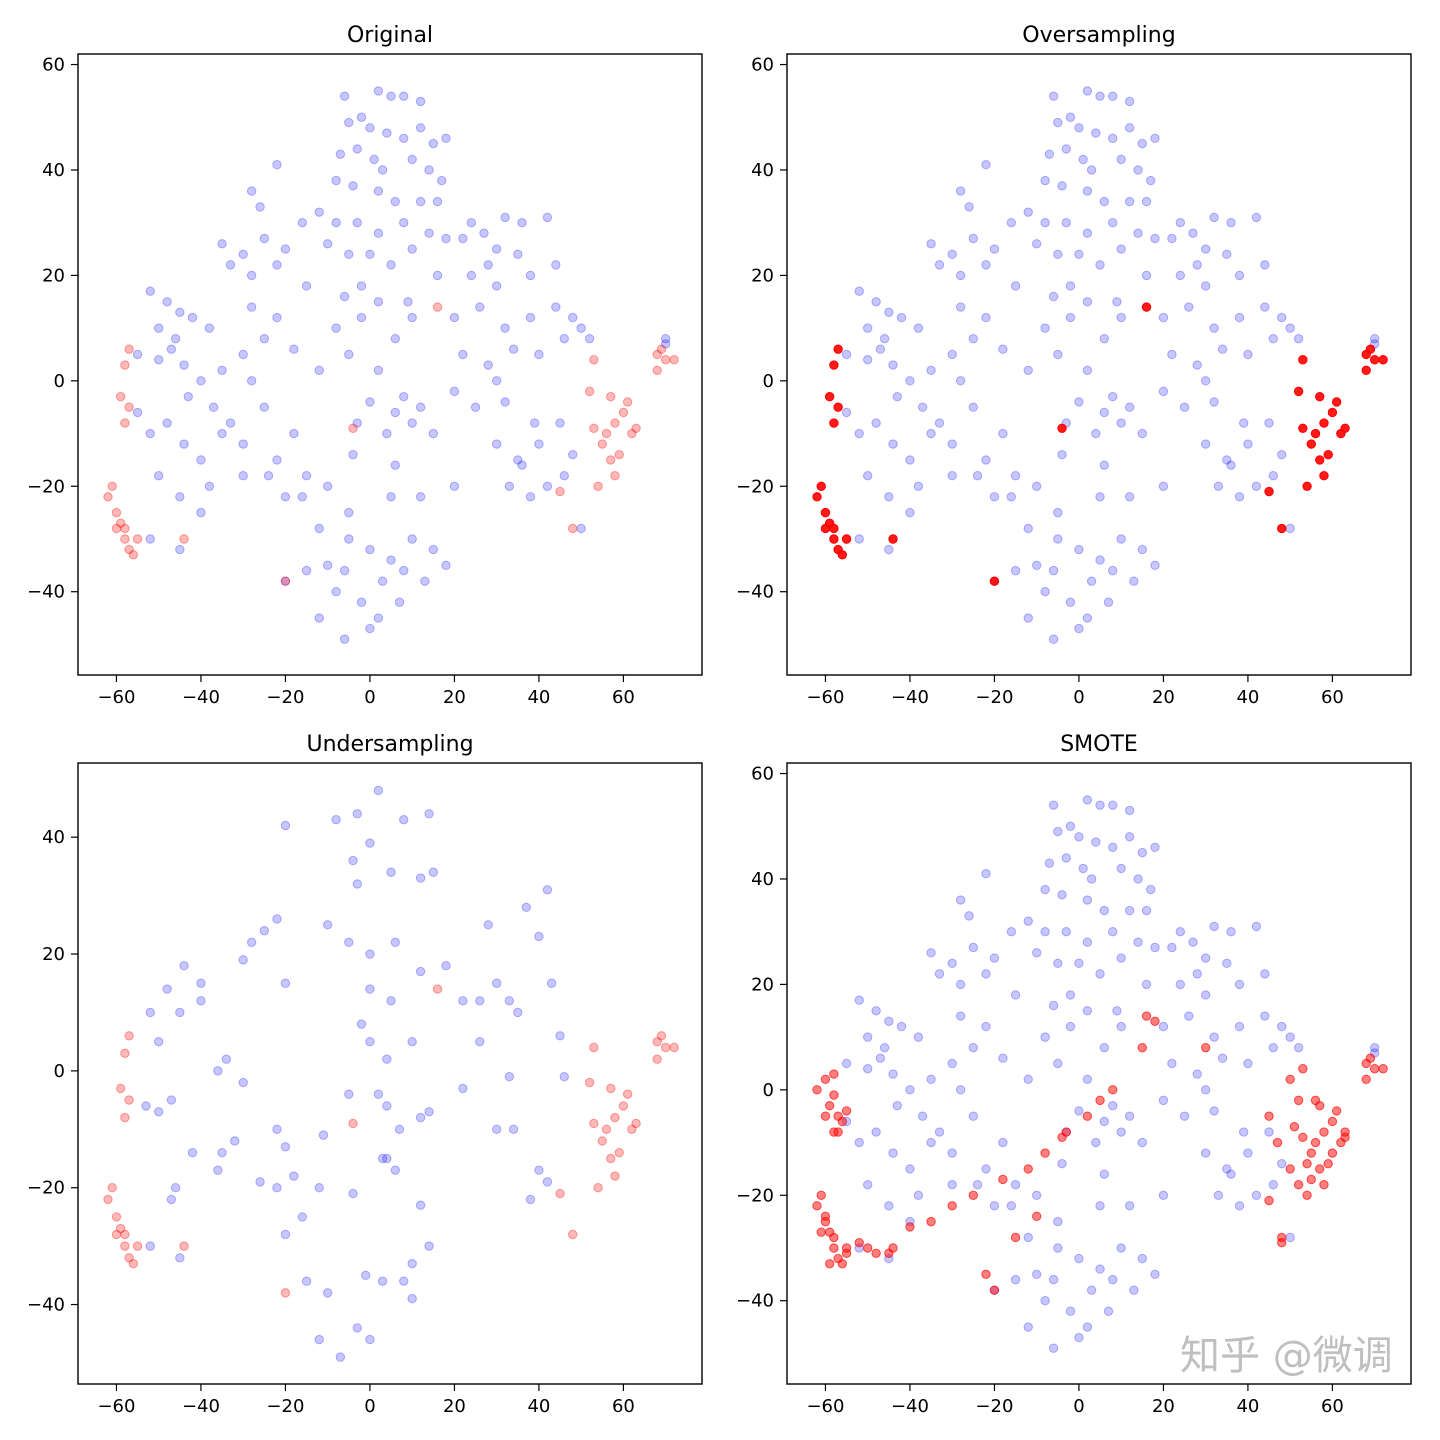 The width and height of the screenshot is (1440, 1440). Describe the element at coordinates (762, 170) in the screenshot. I see `y-tick-label: 40` at that location.